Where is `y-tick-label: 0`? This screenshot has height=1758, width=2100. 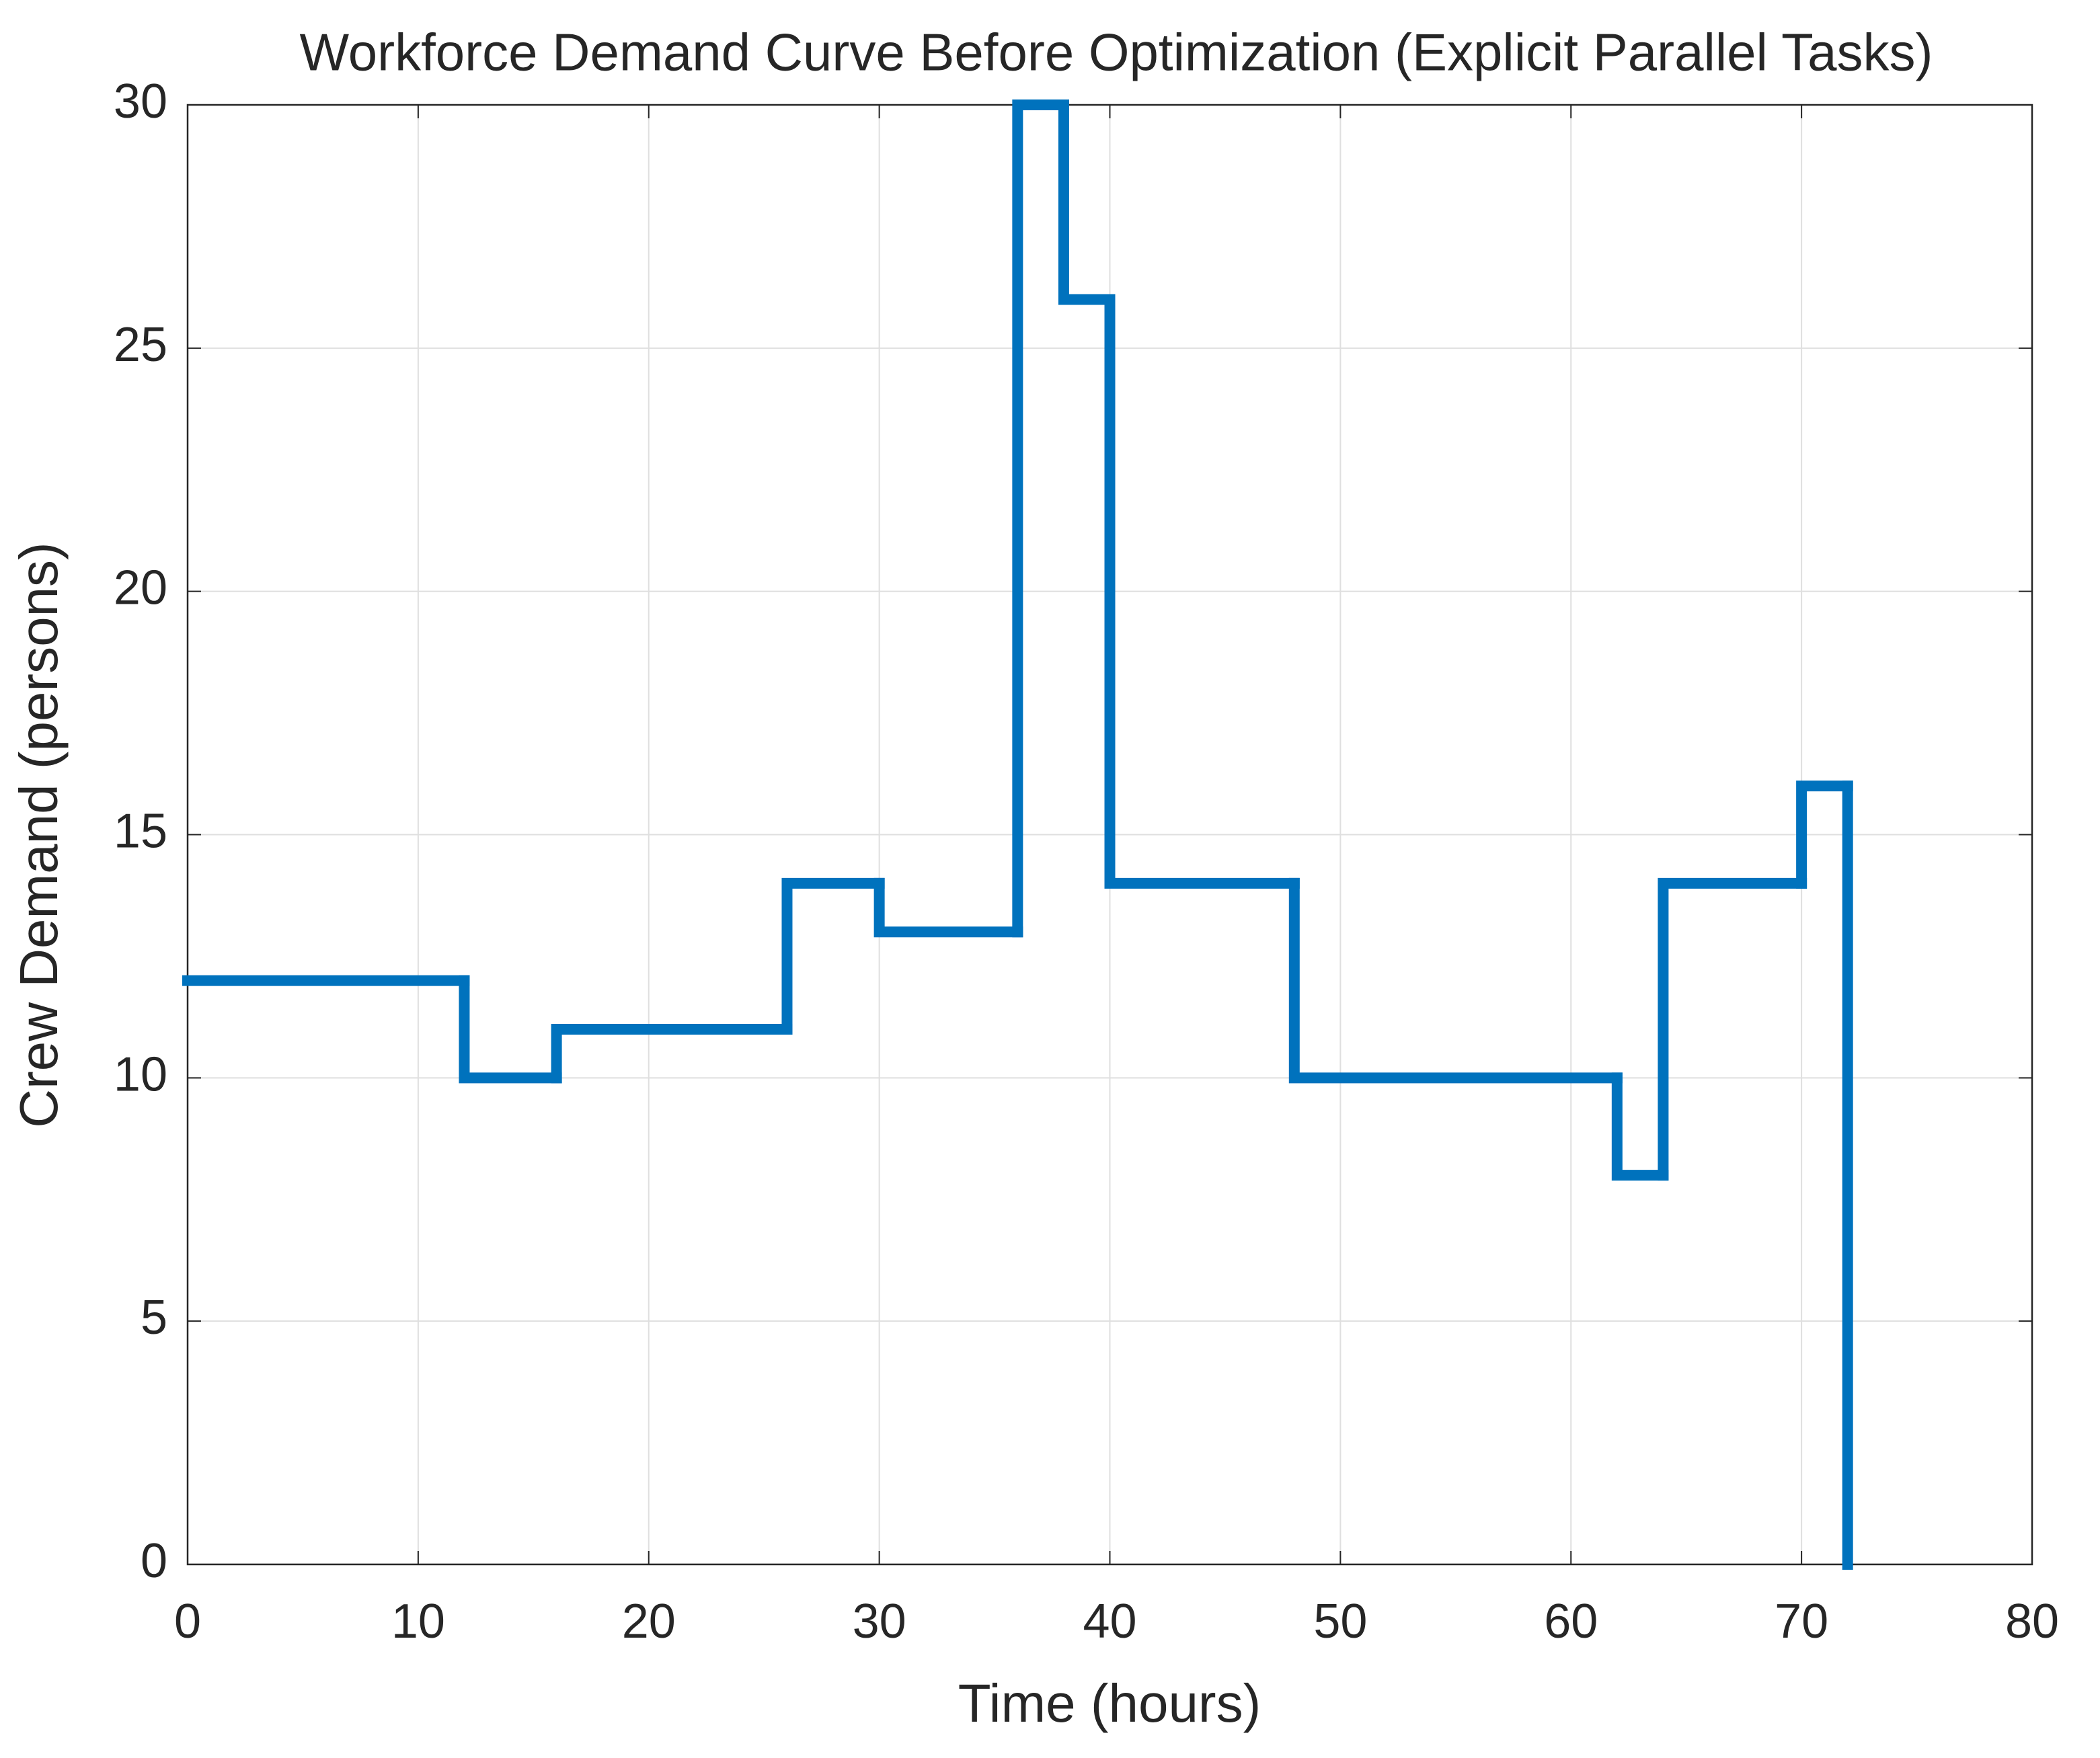
y-tick-label: 0 is located at coordinates (154, 1561).